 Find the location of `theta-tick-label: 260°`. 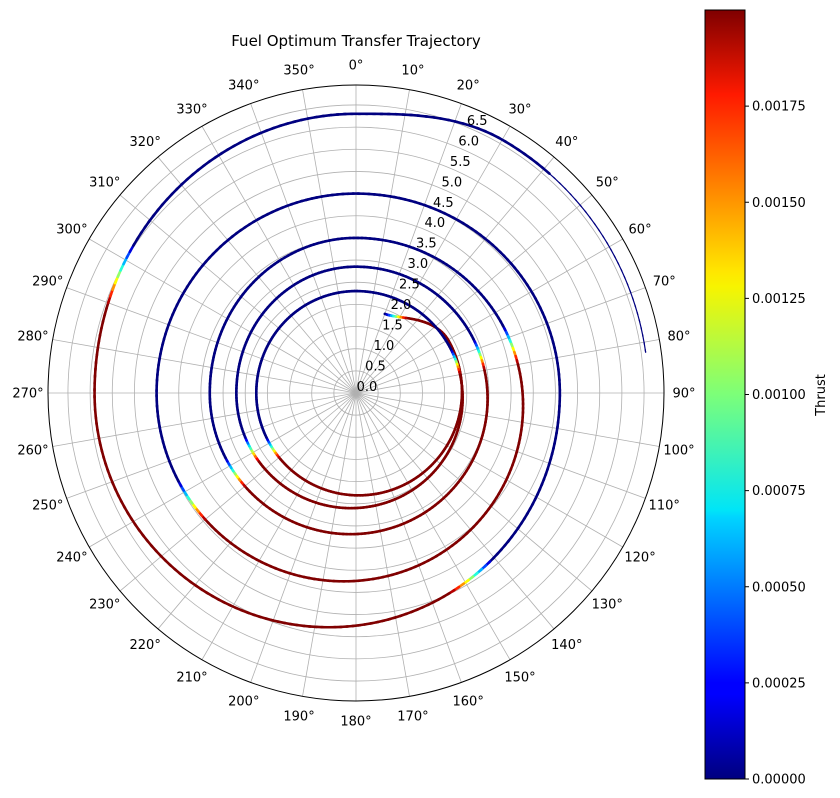

theta-tick-label: 260° is located at coordinates (32, 450).